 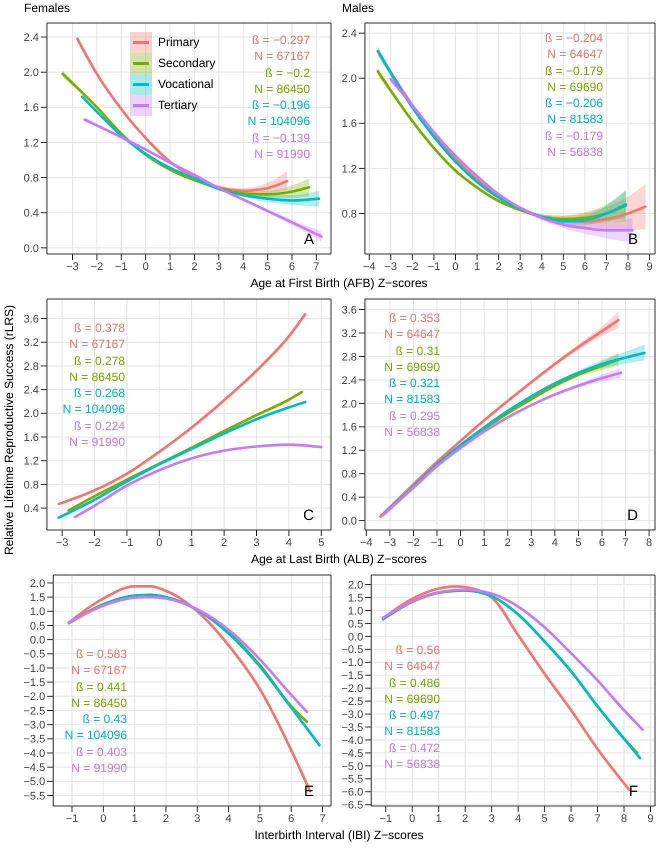 I want to click on x-tick-label: −4, so click(x=366, y=542).